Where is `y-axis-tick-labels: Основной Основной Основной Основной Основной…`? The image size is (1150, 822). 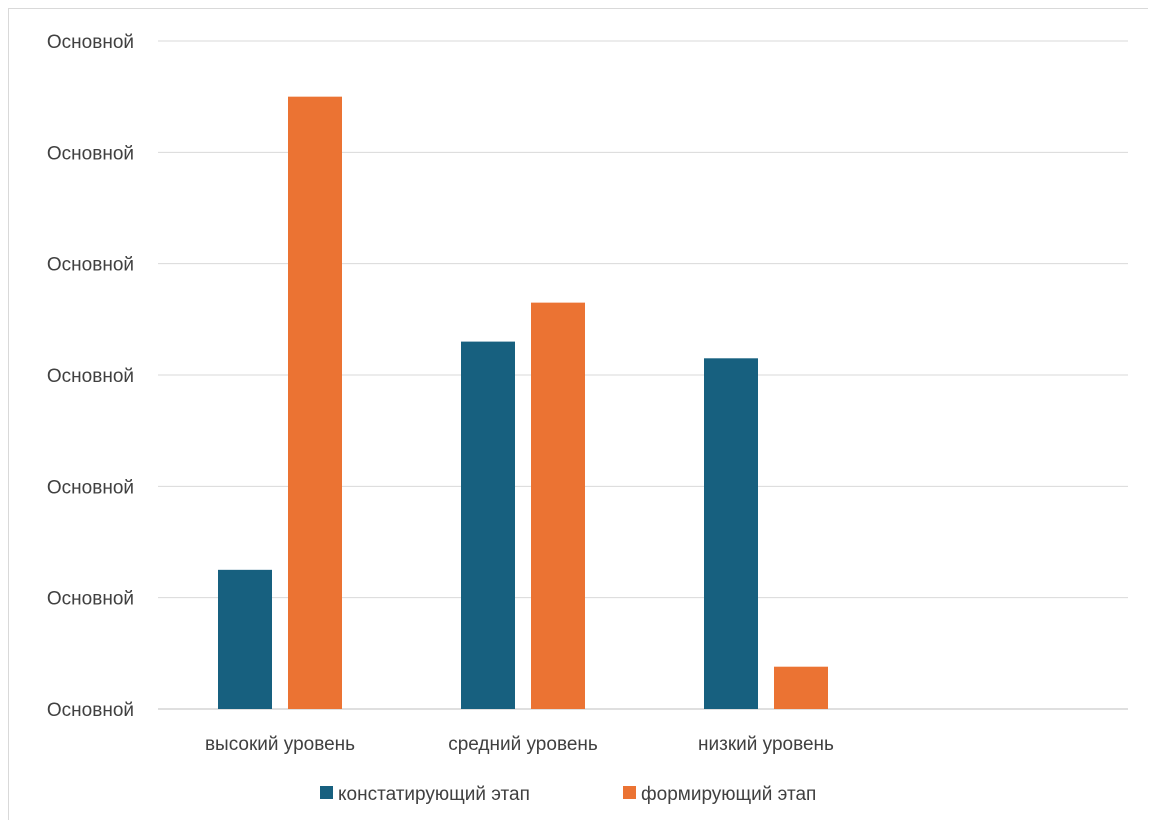
y-axis-tick-labels: Основной Основной Основной Основной Основной… is located at coordinates (90, 376).